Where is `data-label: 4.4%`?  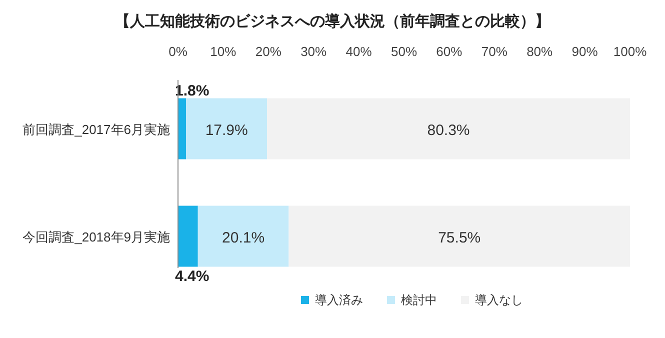
data-label: 4.4% is located at coordinates (192, 276).